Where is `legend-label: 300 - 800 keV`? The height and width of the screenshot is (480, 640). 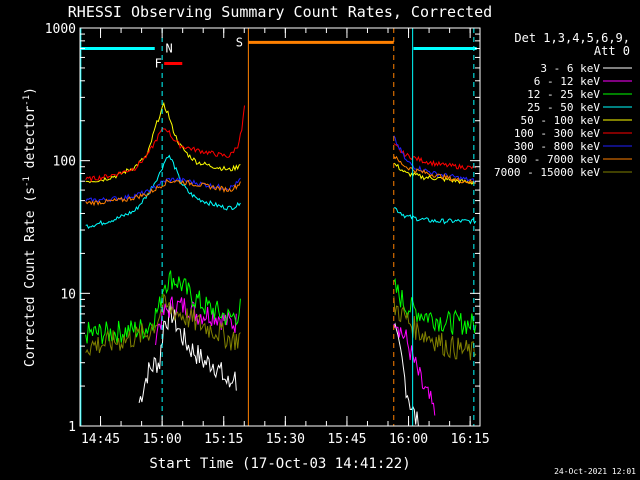 legend-label: 300 - 800 keV is located at coordinates (557, 146).